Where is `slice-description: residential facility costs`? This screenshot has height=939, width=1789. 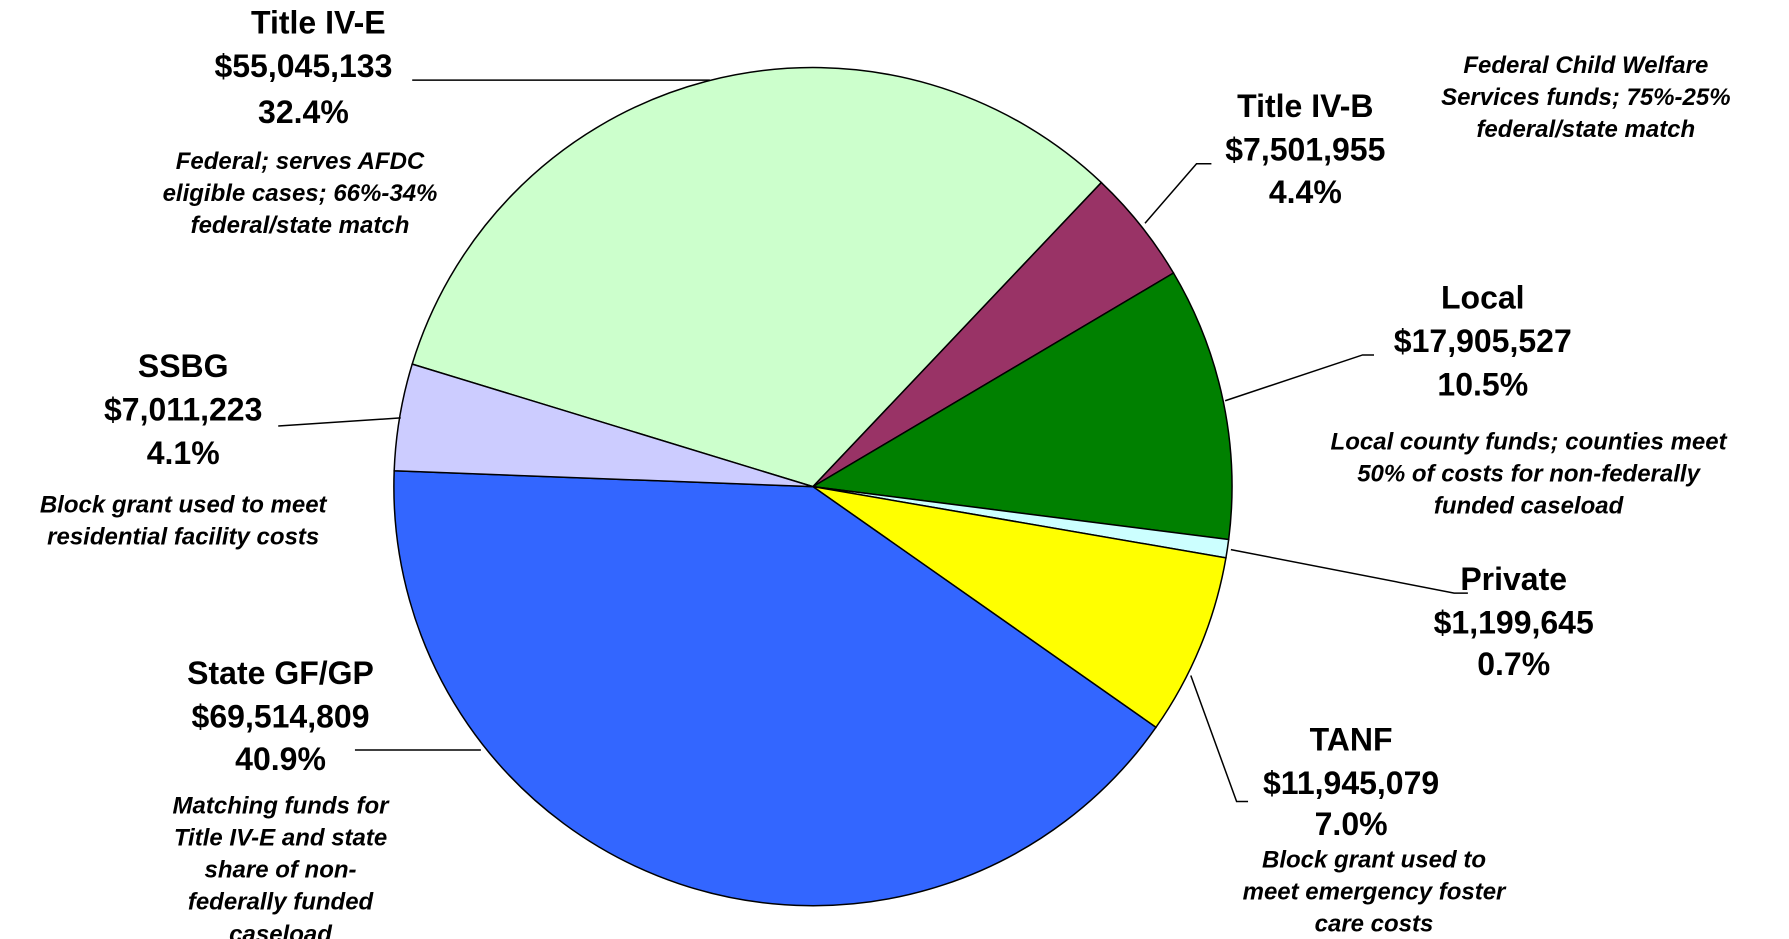 slice-description: residential facility costs is located at coordinates (183, 536).